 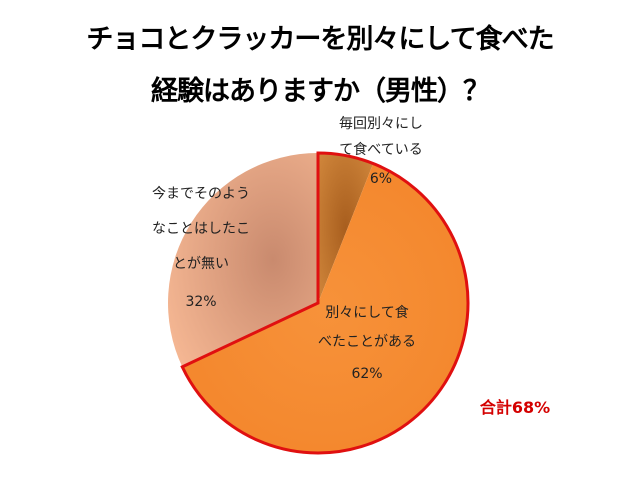 I want to click on chart-title-line-2: 経験はありますか（男性）？, so click(x=320, y=91).